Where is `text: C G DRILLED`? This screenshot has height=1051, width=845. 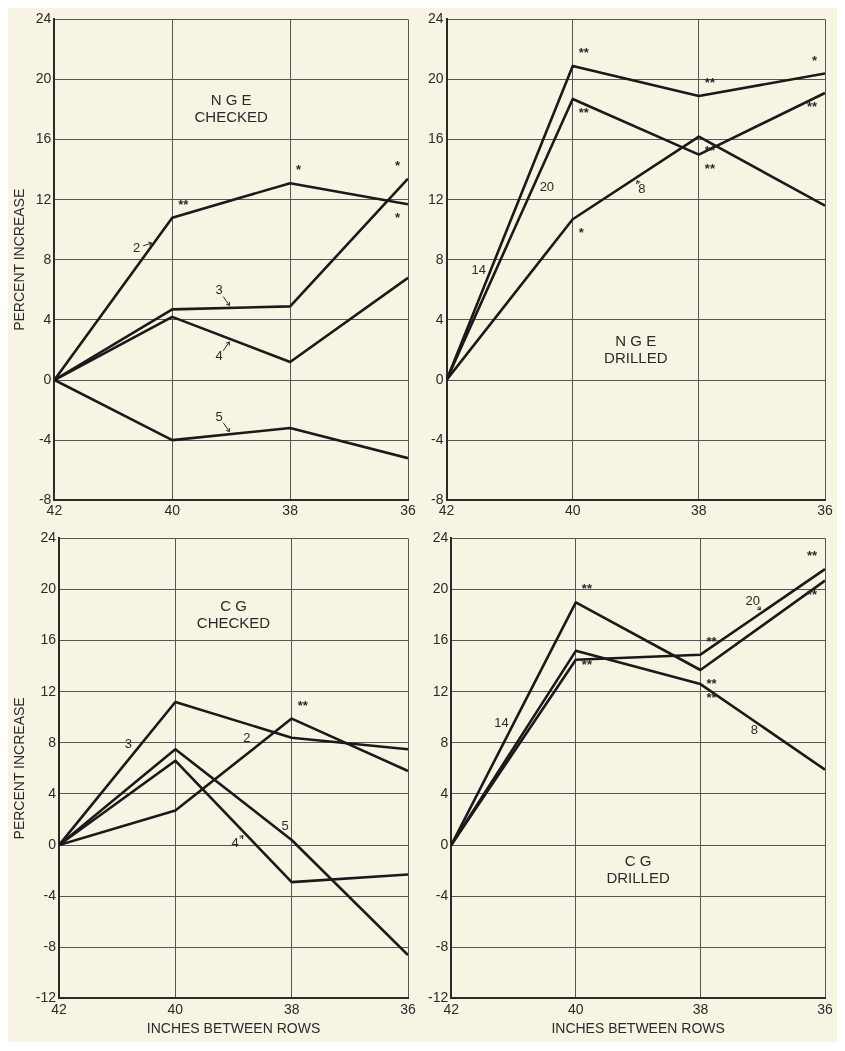
text: C G DRILLED is located at coordinates (638, 869).